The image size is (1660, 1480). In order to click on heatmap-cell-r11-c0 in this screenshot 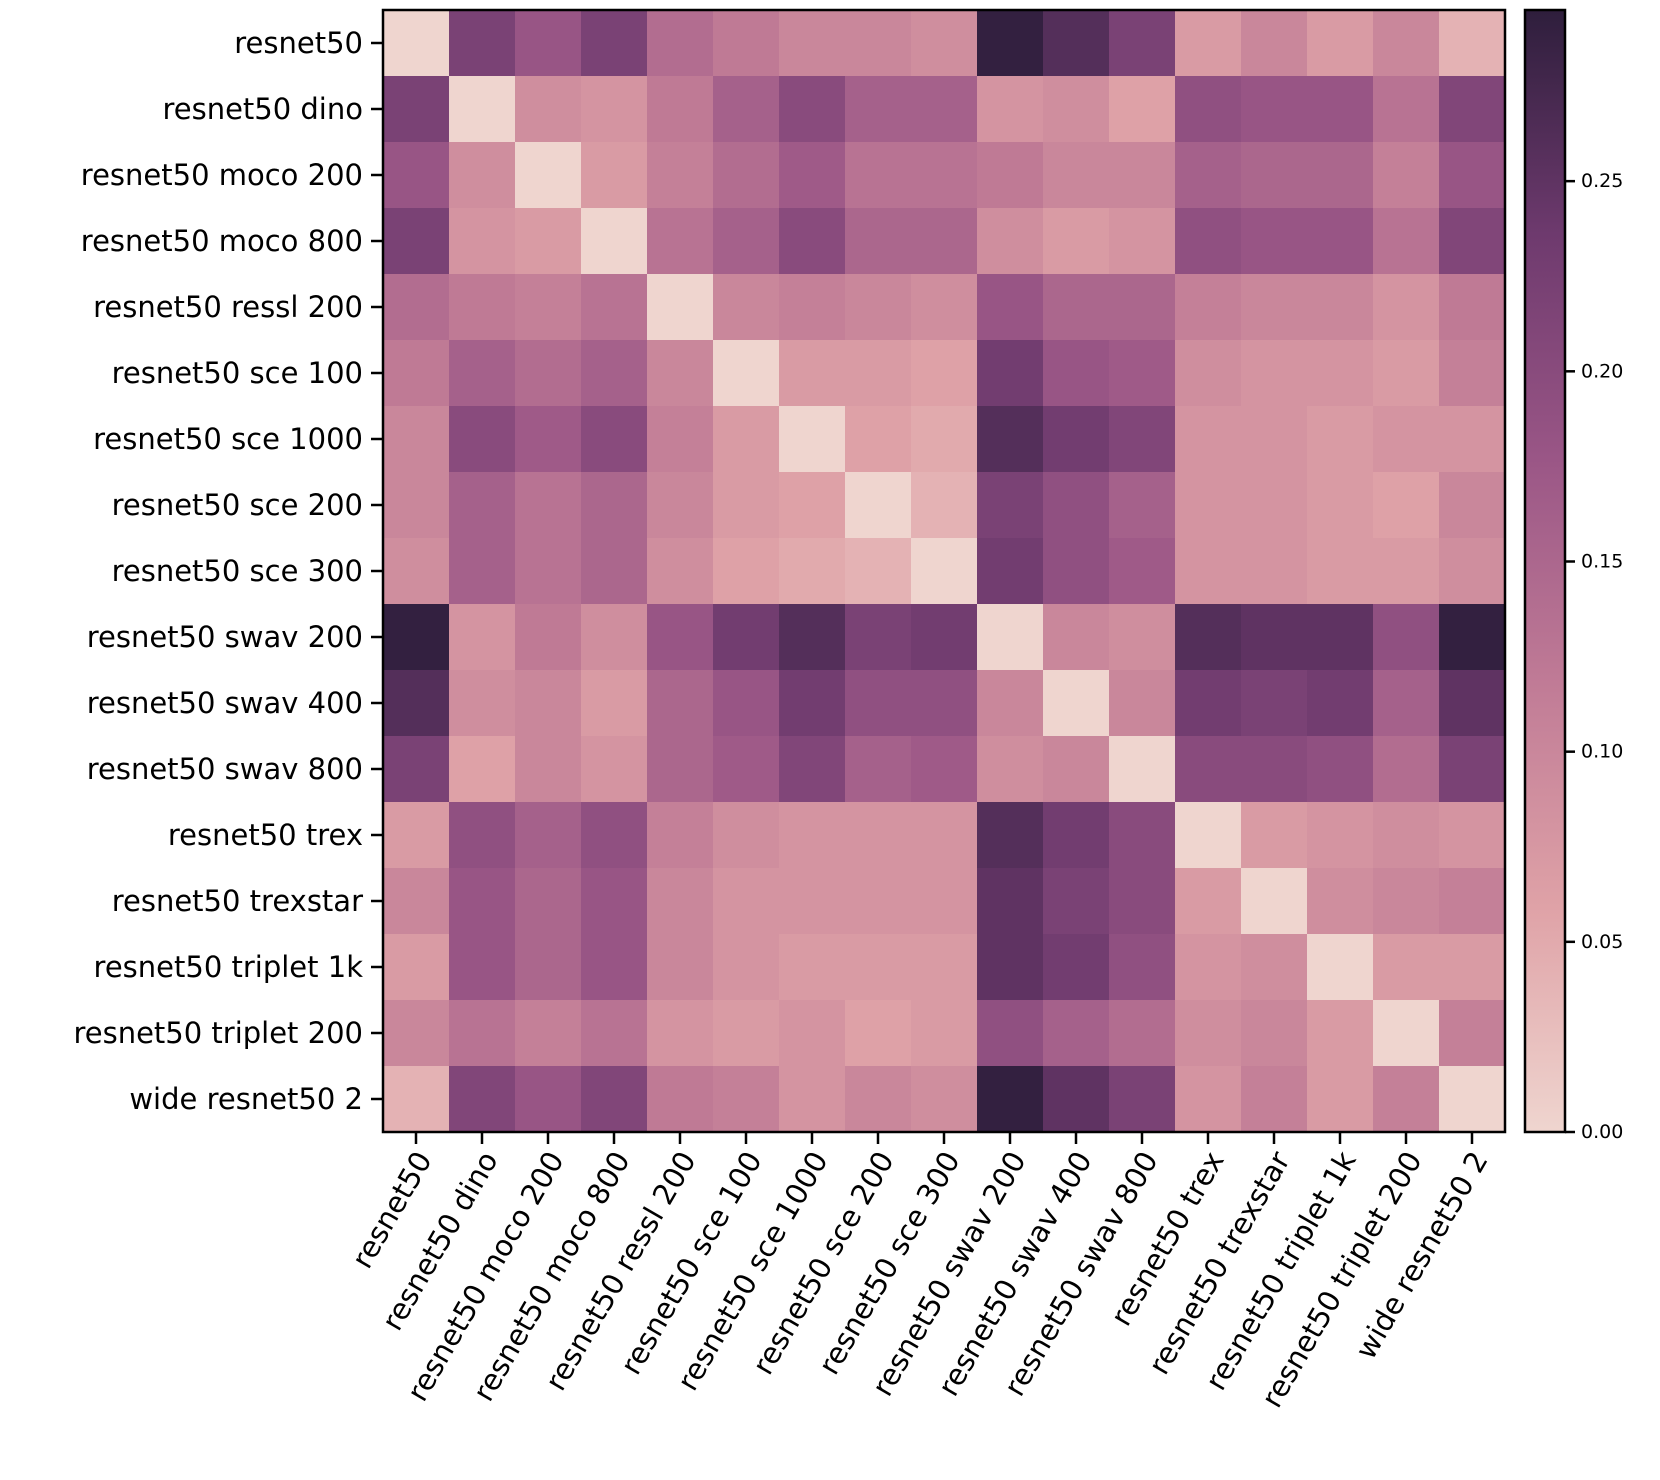, I will do `click(416, 769)`.